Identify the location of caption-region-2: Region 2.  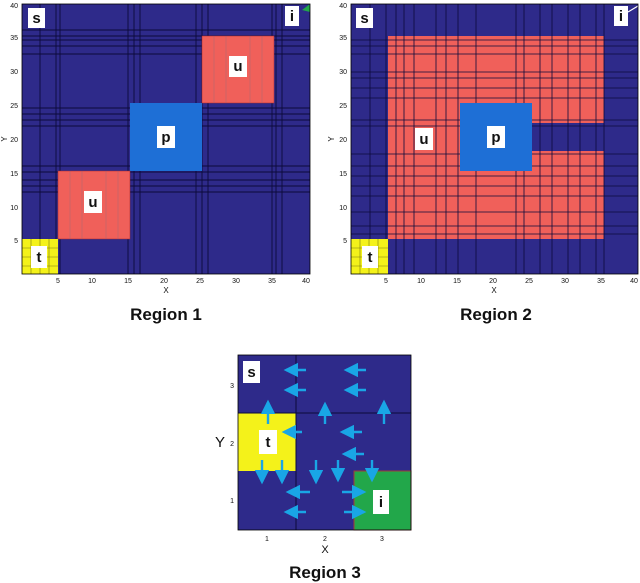
(496, 314).